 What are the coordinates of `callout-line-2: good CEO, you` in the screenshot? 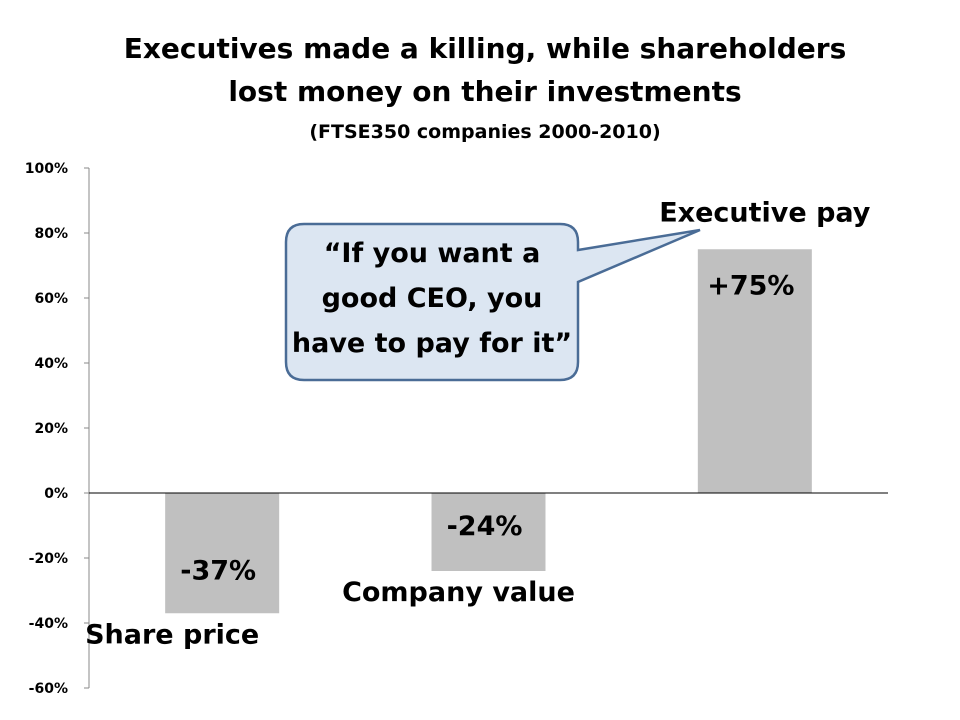 It's located at (432, 298).